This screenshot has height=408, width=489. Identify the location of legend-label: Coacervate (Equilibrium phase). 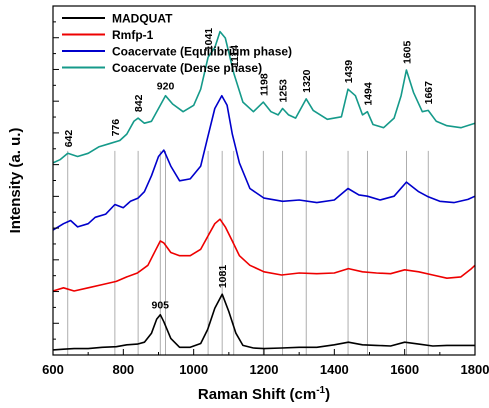
(202, 52).